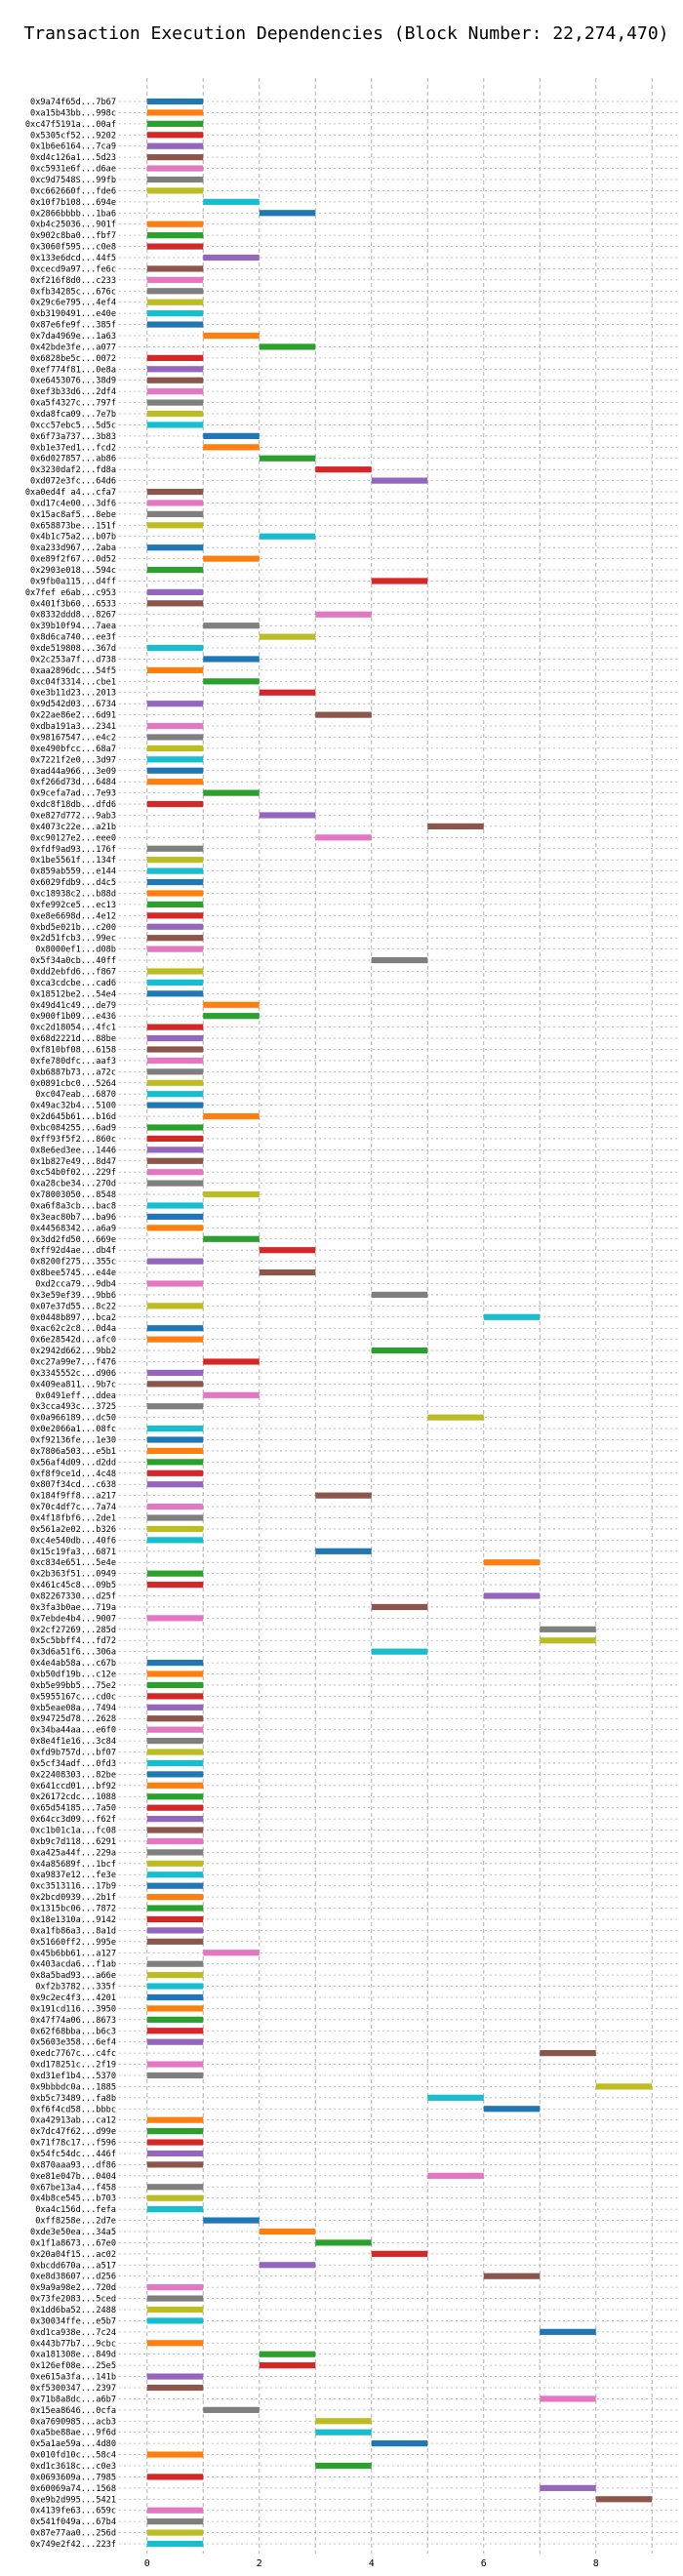 This screenshot has width=683, height=2576. I want to click on transaction-label: 0xa425a44f...229a, so click(73, 1853).